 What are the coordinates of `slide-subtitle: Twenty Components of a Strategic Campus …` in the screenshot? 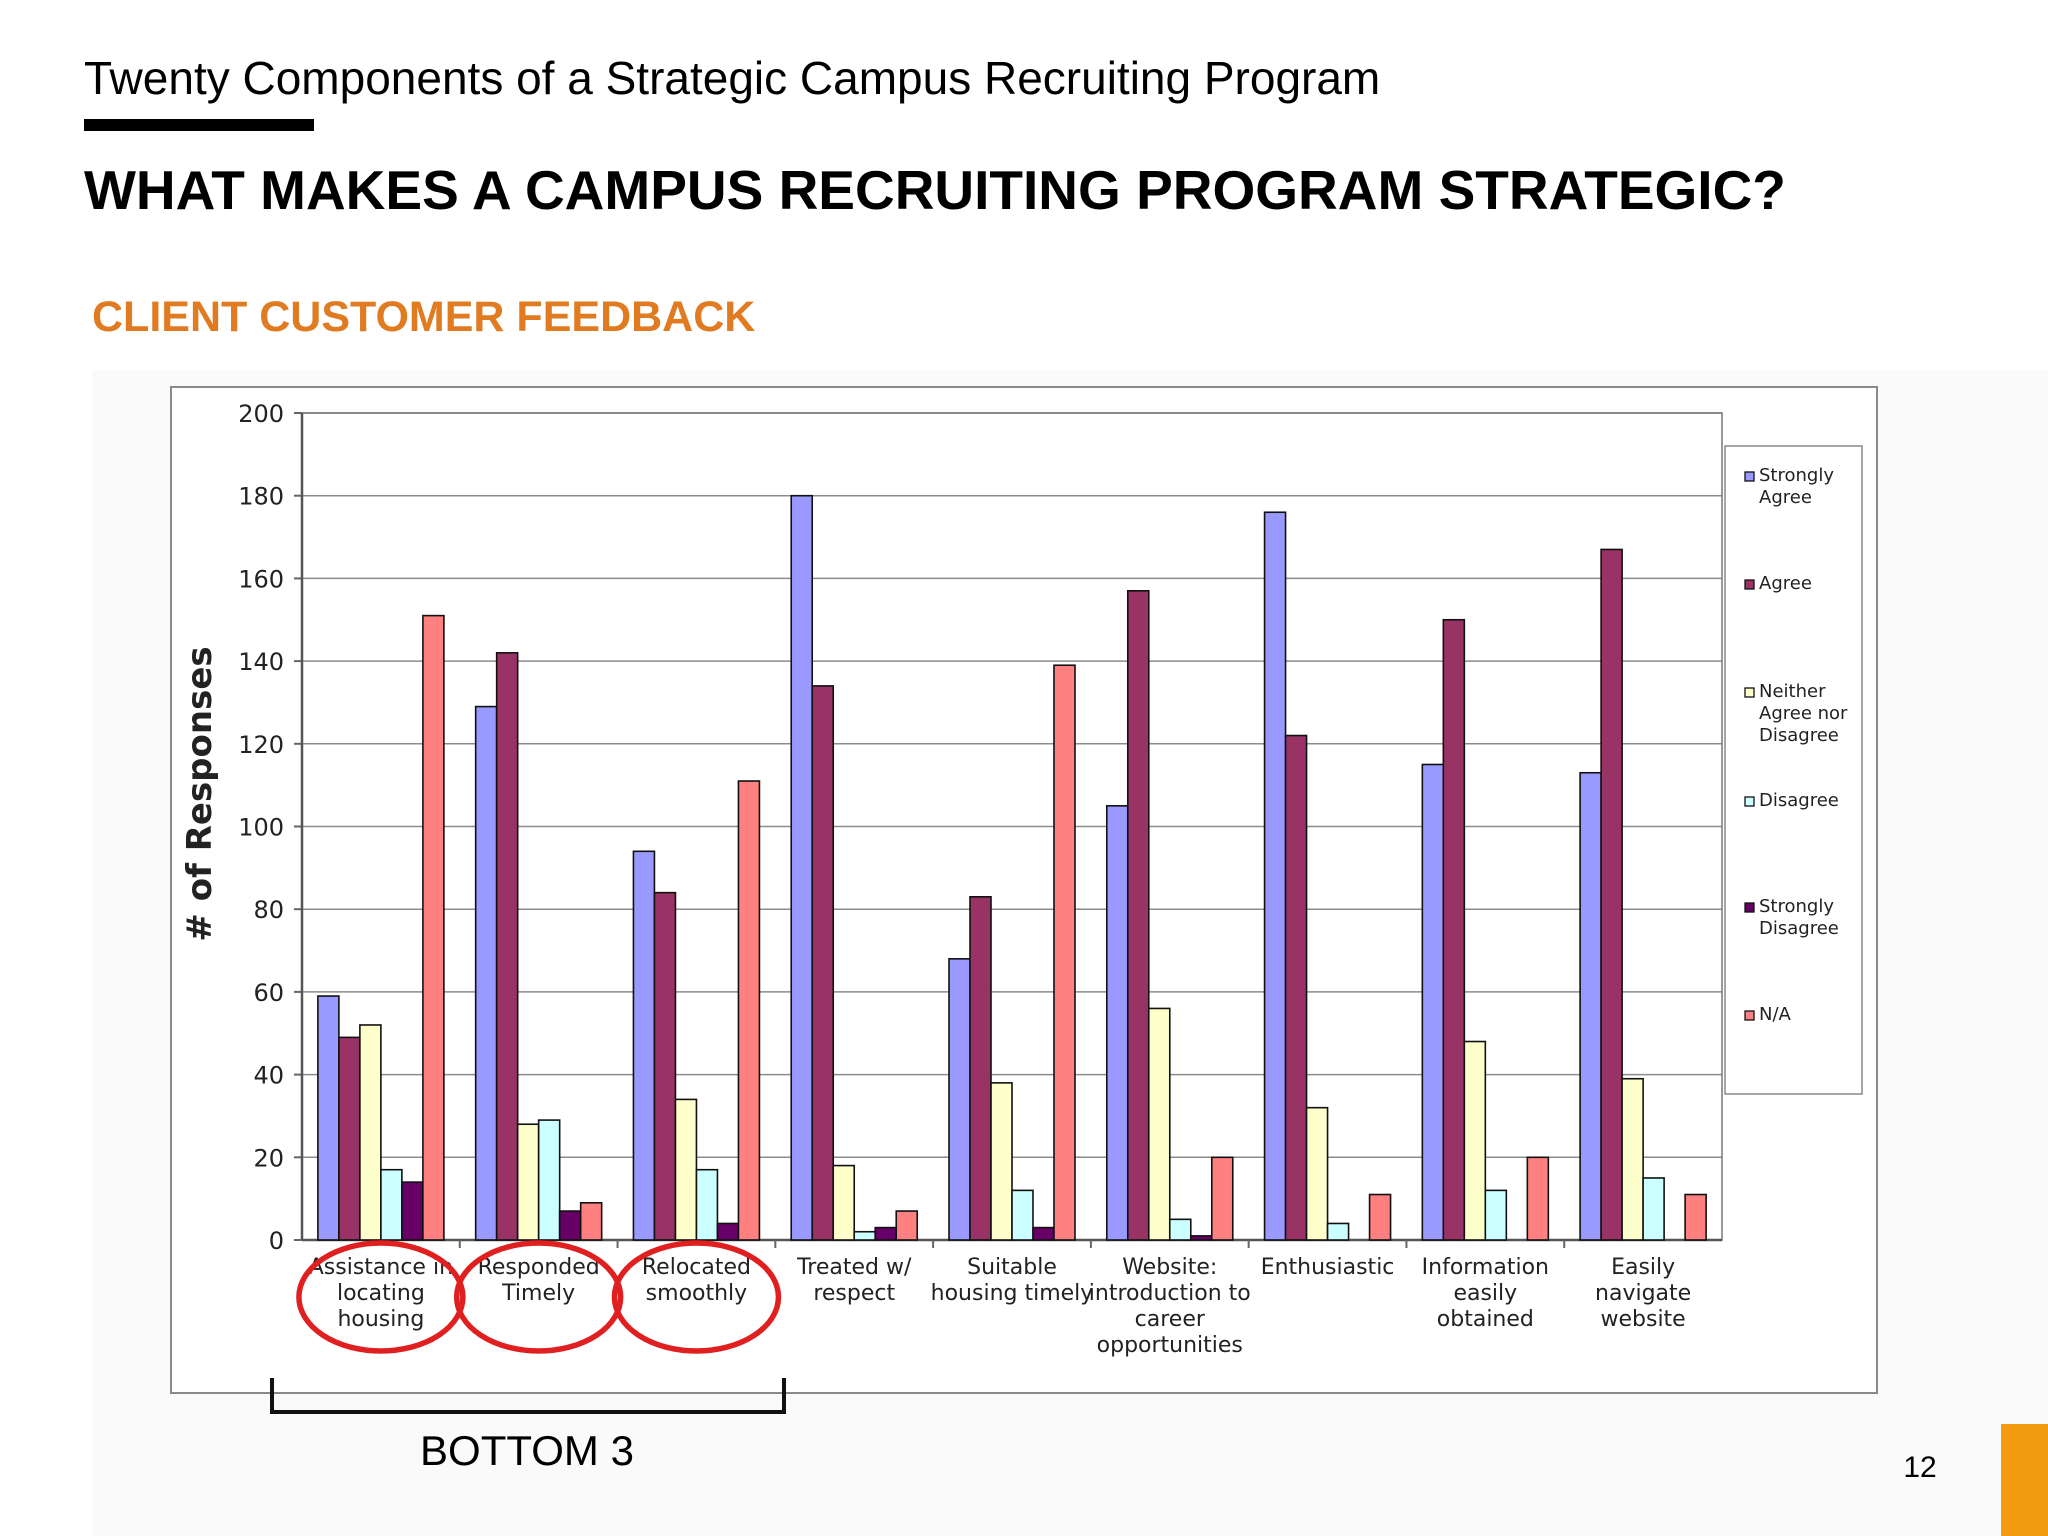 It's located at (732, 78).